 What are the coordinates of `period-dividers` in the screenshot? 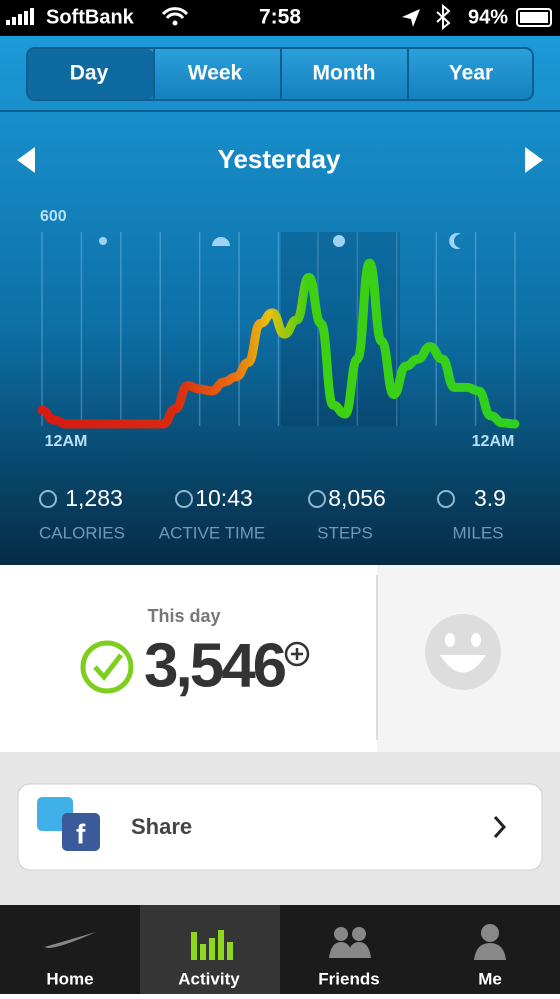 It's located at (281, 74).